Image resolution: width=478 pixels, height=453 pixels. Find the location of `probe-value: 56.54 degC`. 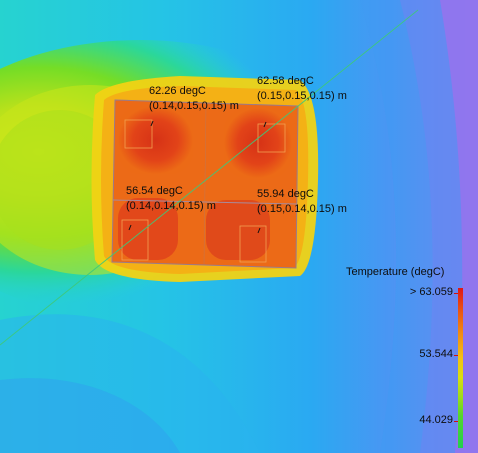

probe-value: 56.54 degC is located at coordinates (154, 191).